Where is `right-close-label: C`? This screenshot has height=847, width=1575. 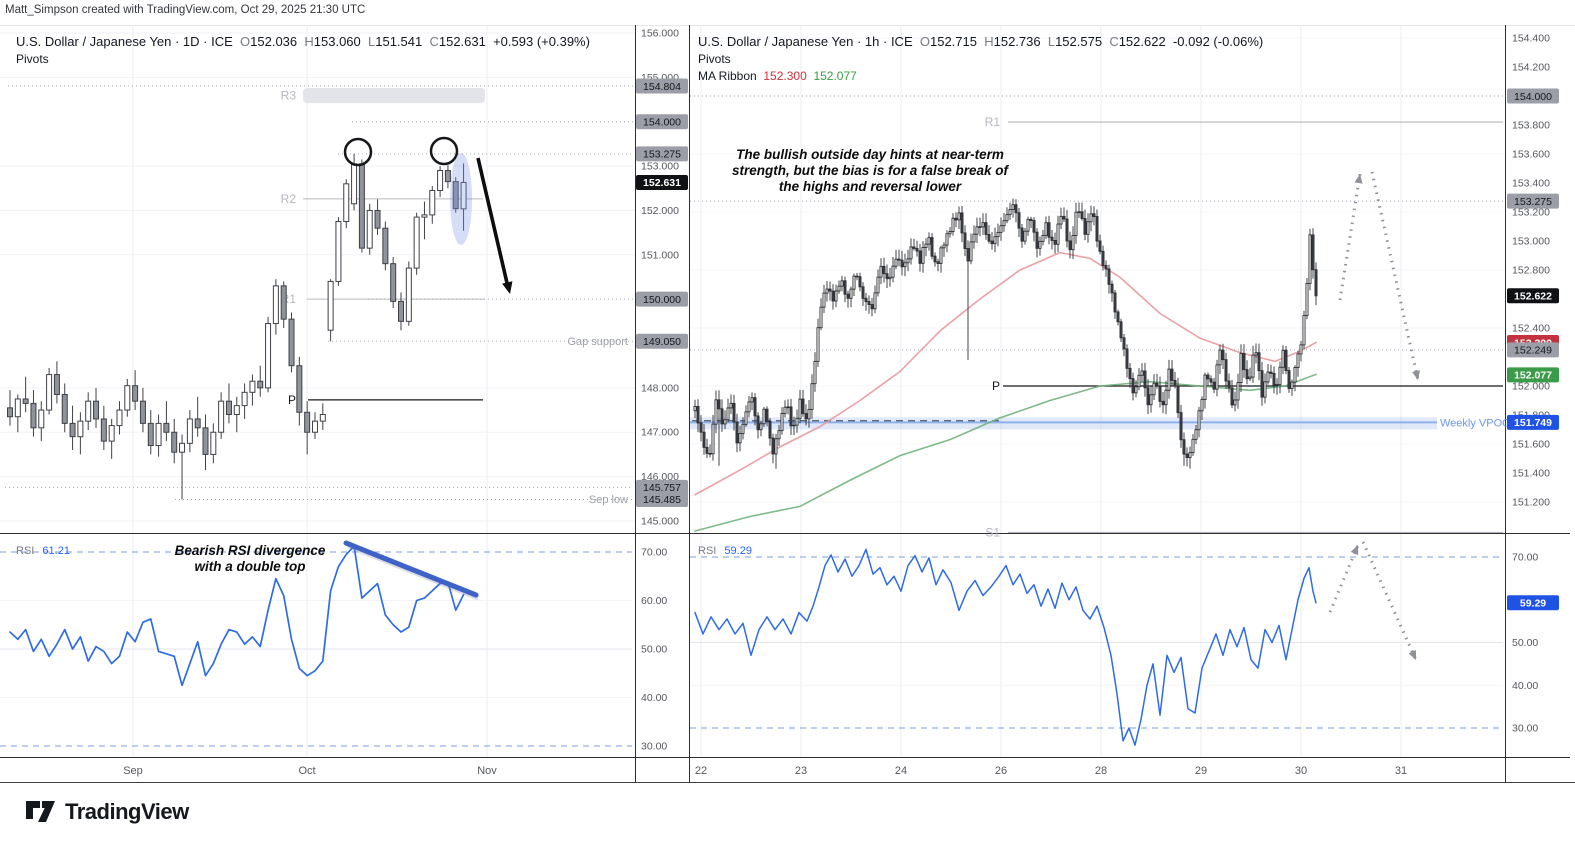 right-close-label: C is located at coordinates (1114, 41).